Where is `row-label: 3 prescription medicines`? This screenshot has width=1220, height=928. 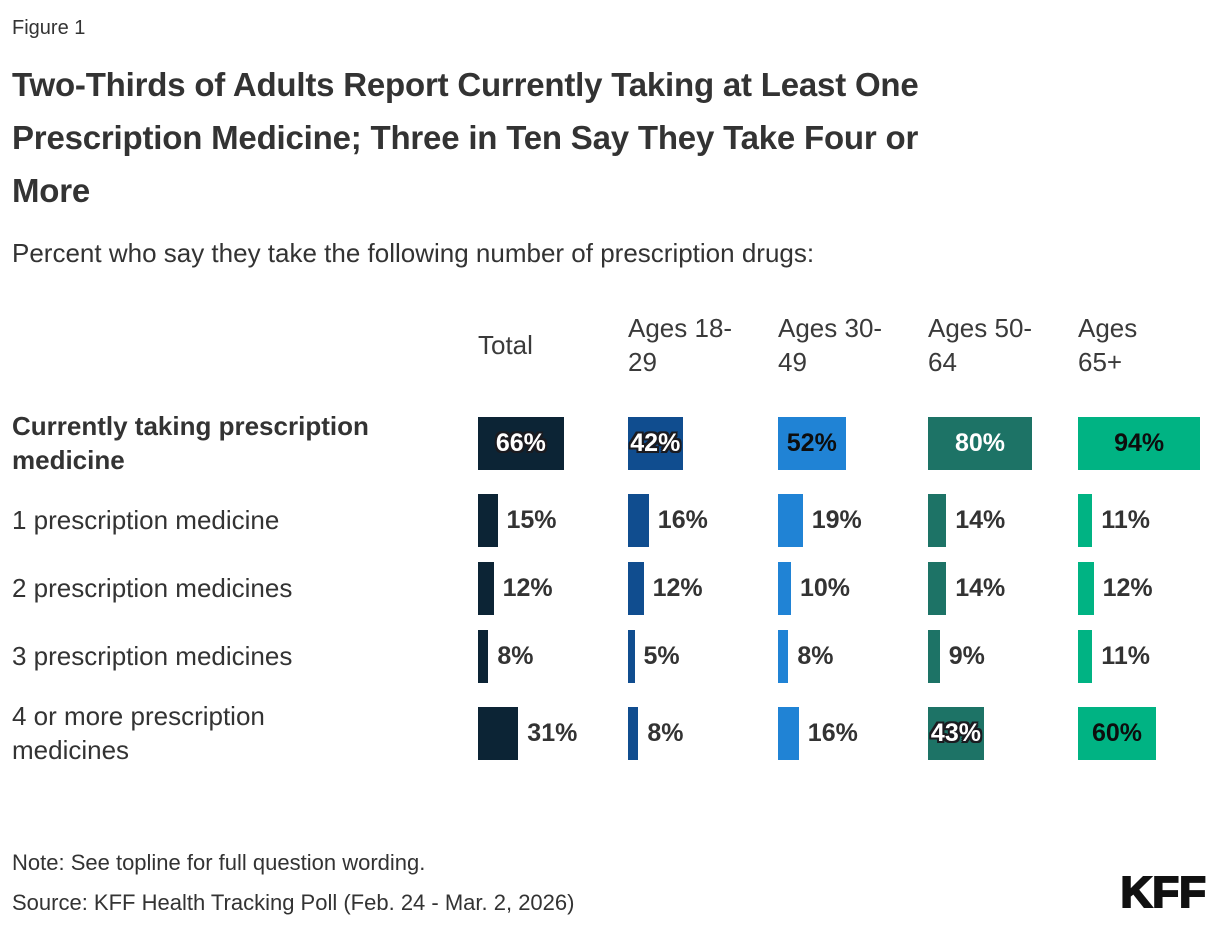 row-label: 3 prescription medicines is located at coordinates (152, 656).